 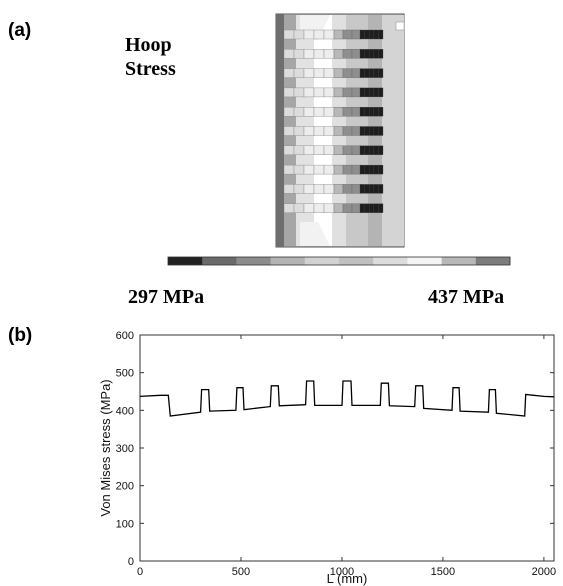 What do you see at coordinates (342, 572) in the screenshot?
I see `x-tick-label: 1000` at bounding box center [342, 572].